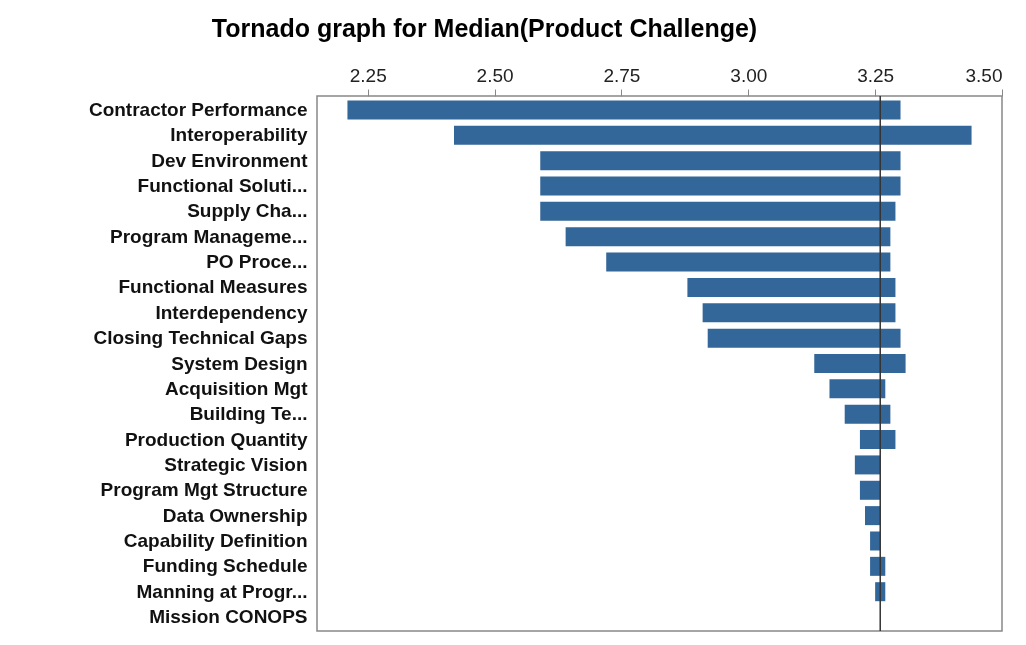  What do you see at coordinates (225, 566) in the screenshot?
I see `y-tick-label: Funding Schedule` at bounding box center [225, 566].